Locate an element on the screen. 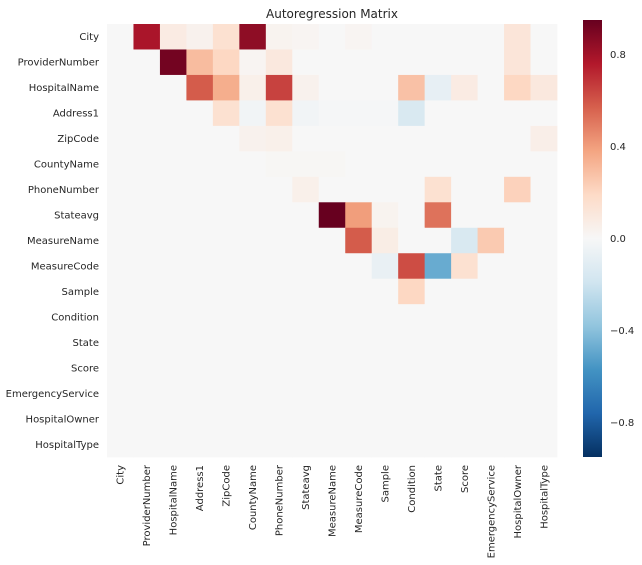 This screenshot has width=642, height=565. heatmap-cell-Condition-Score is located at coordinates (464, 317).